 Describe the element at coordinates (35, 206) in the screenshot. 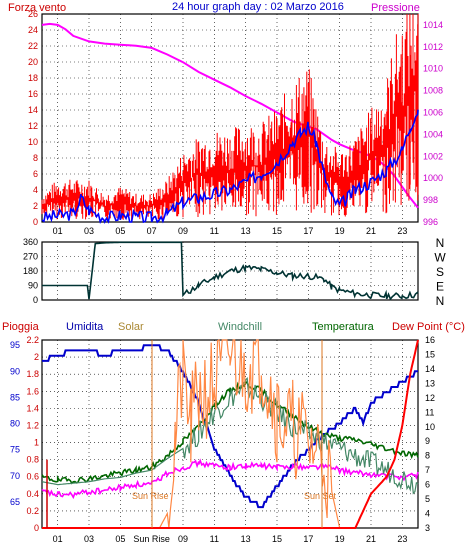

I see `left-tick-label: 2` at that location.